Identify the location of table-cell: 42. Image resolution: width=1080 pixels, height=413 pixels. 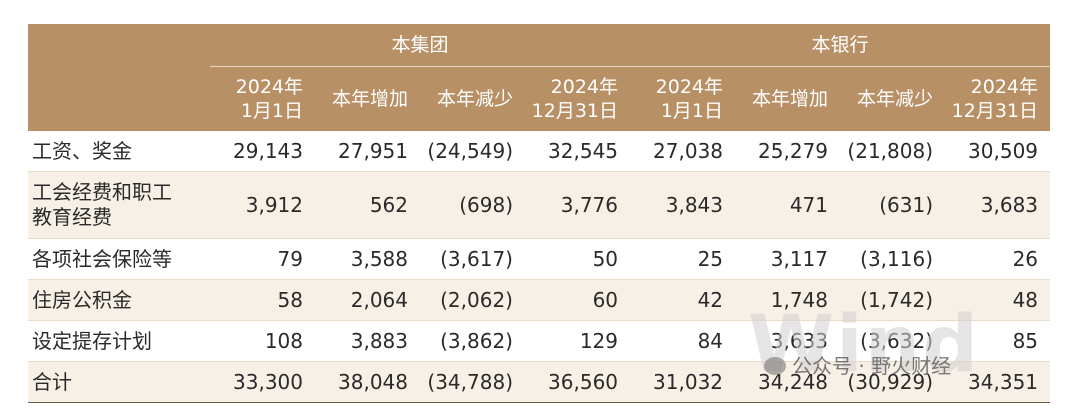
(683, 300).